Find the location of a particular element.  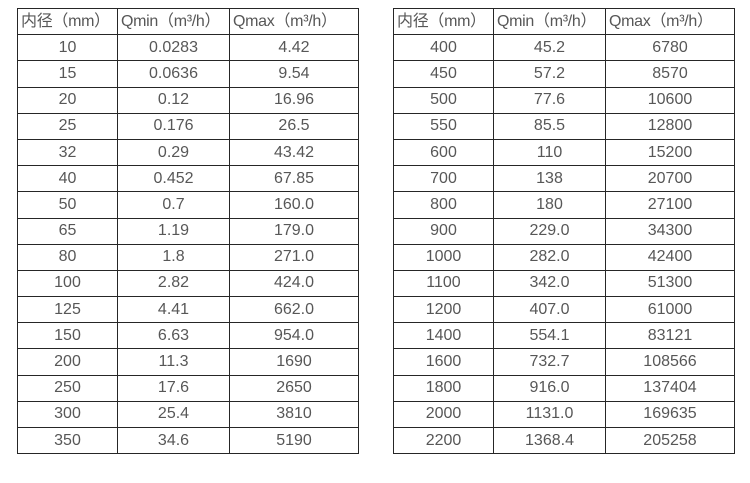

table-row: 200 11.3 1690 is located at coordinates (188, 362).